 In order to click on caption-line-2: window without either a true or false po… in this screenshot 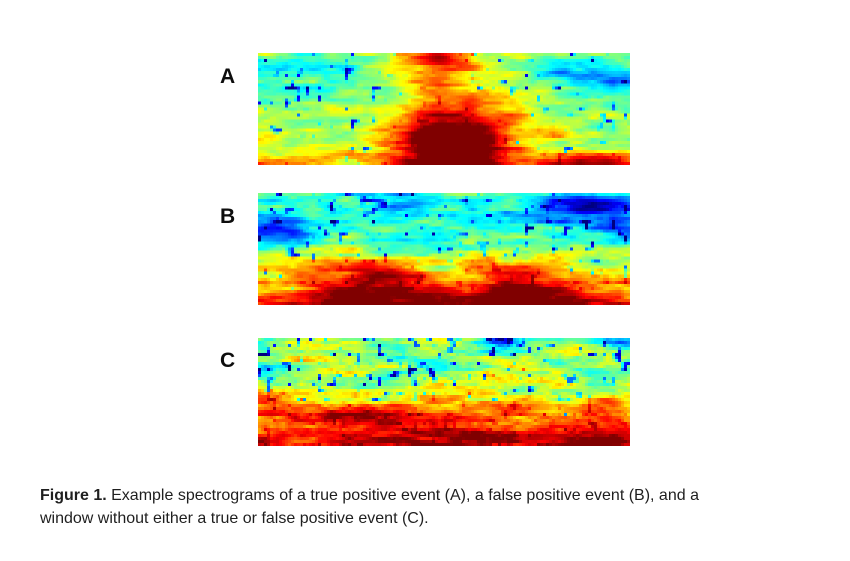, I will do `click(435, 518)`.